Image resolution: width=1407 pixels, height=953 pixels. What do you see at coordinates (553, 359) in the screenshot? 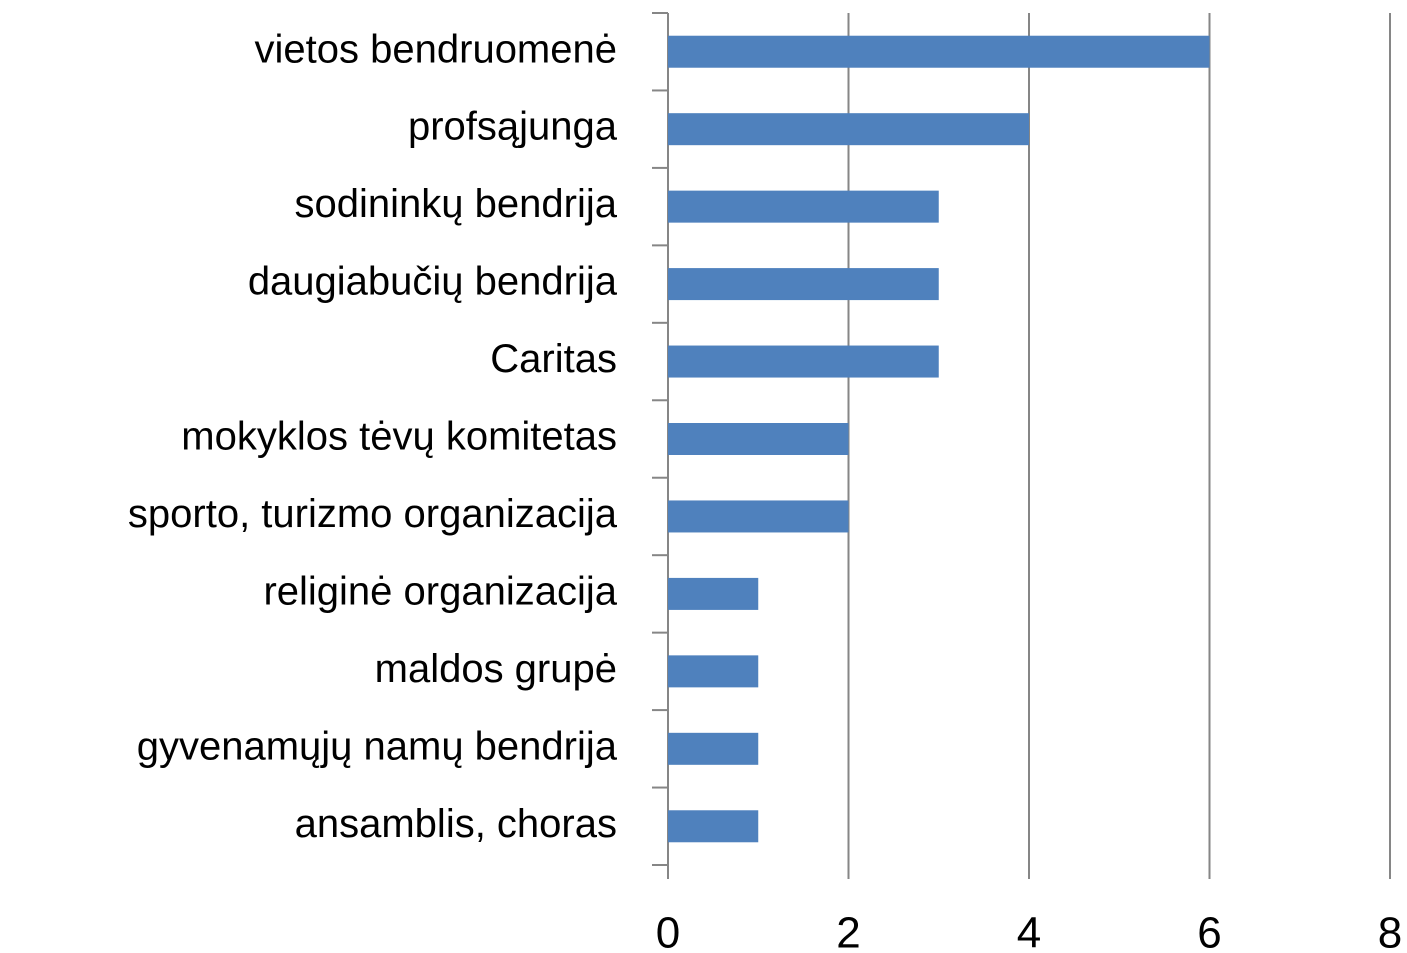
I see `y-tick-label: Caritas` at bounding box center [553, 359].